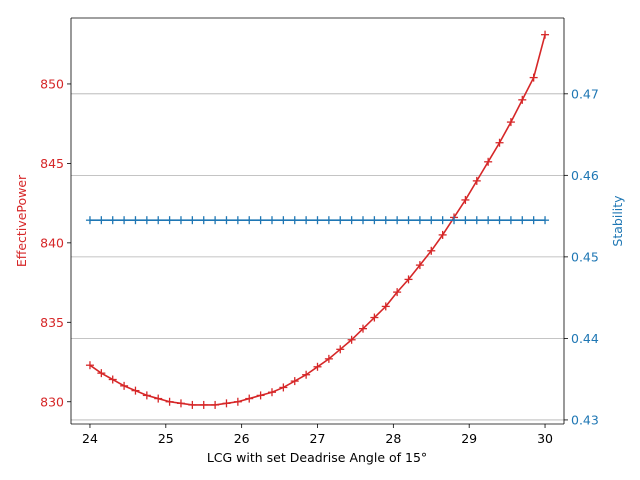  What do you see at coordinates (317, 457) in the screenshot?
I see `x-axis-title: LCG with set Deadrise Angle of 15°` at bounding box center [317, 457].